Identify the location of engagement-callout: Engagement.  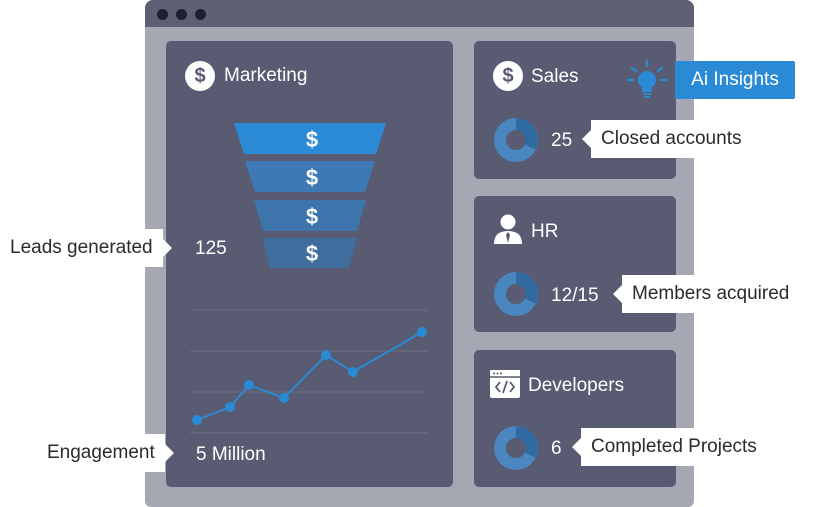
(105, 453).